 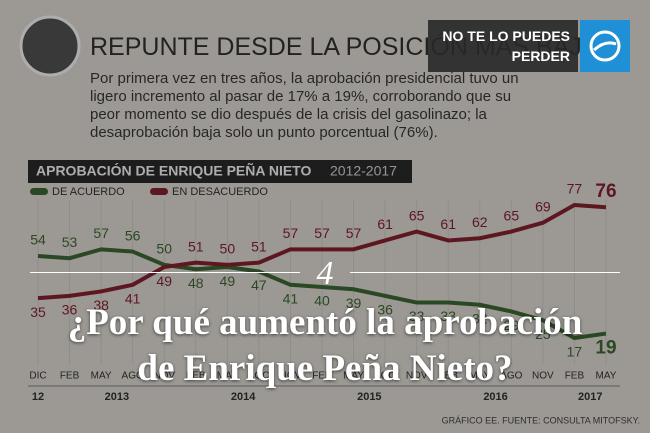 What do you see at coordinates (605, 191) in the screenshot?
I see `data-label: 76` at bounding box center [605, 191].